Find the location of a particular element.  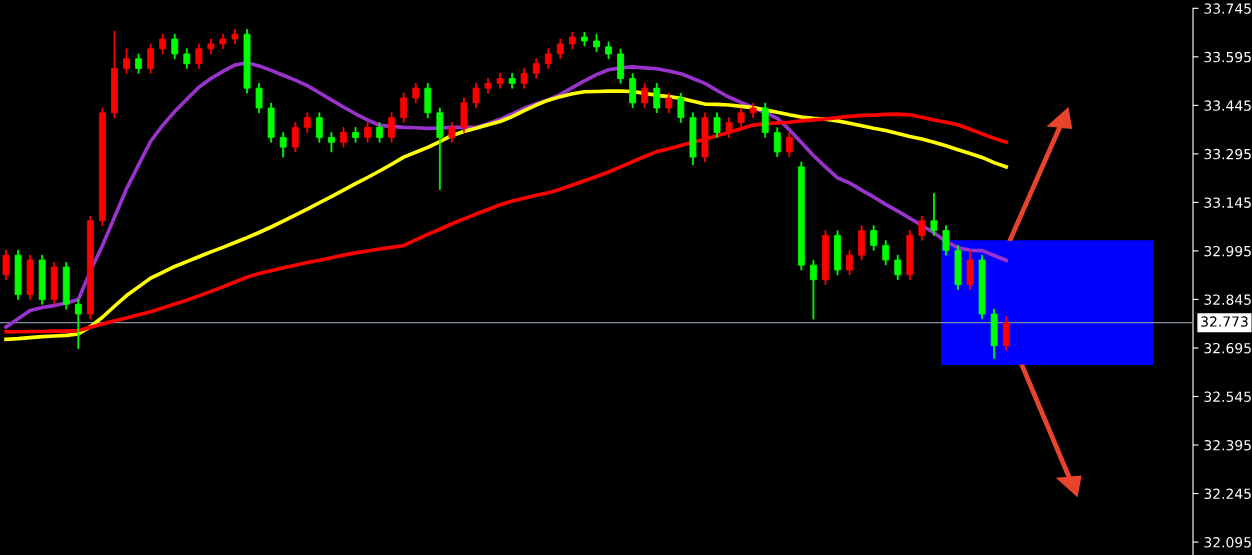

y-tick-label: 33.145 is located at coordinates (1227, 202).